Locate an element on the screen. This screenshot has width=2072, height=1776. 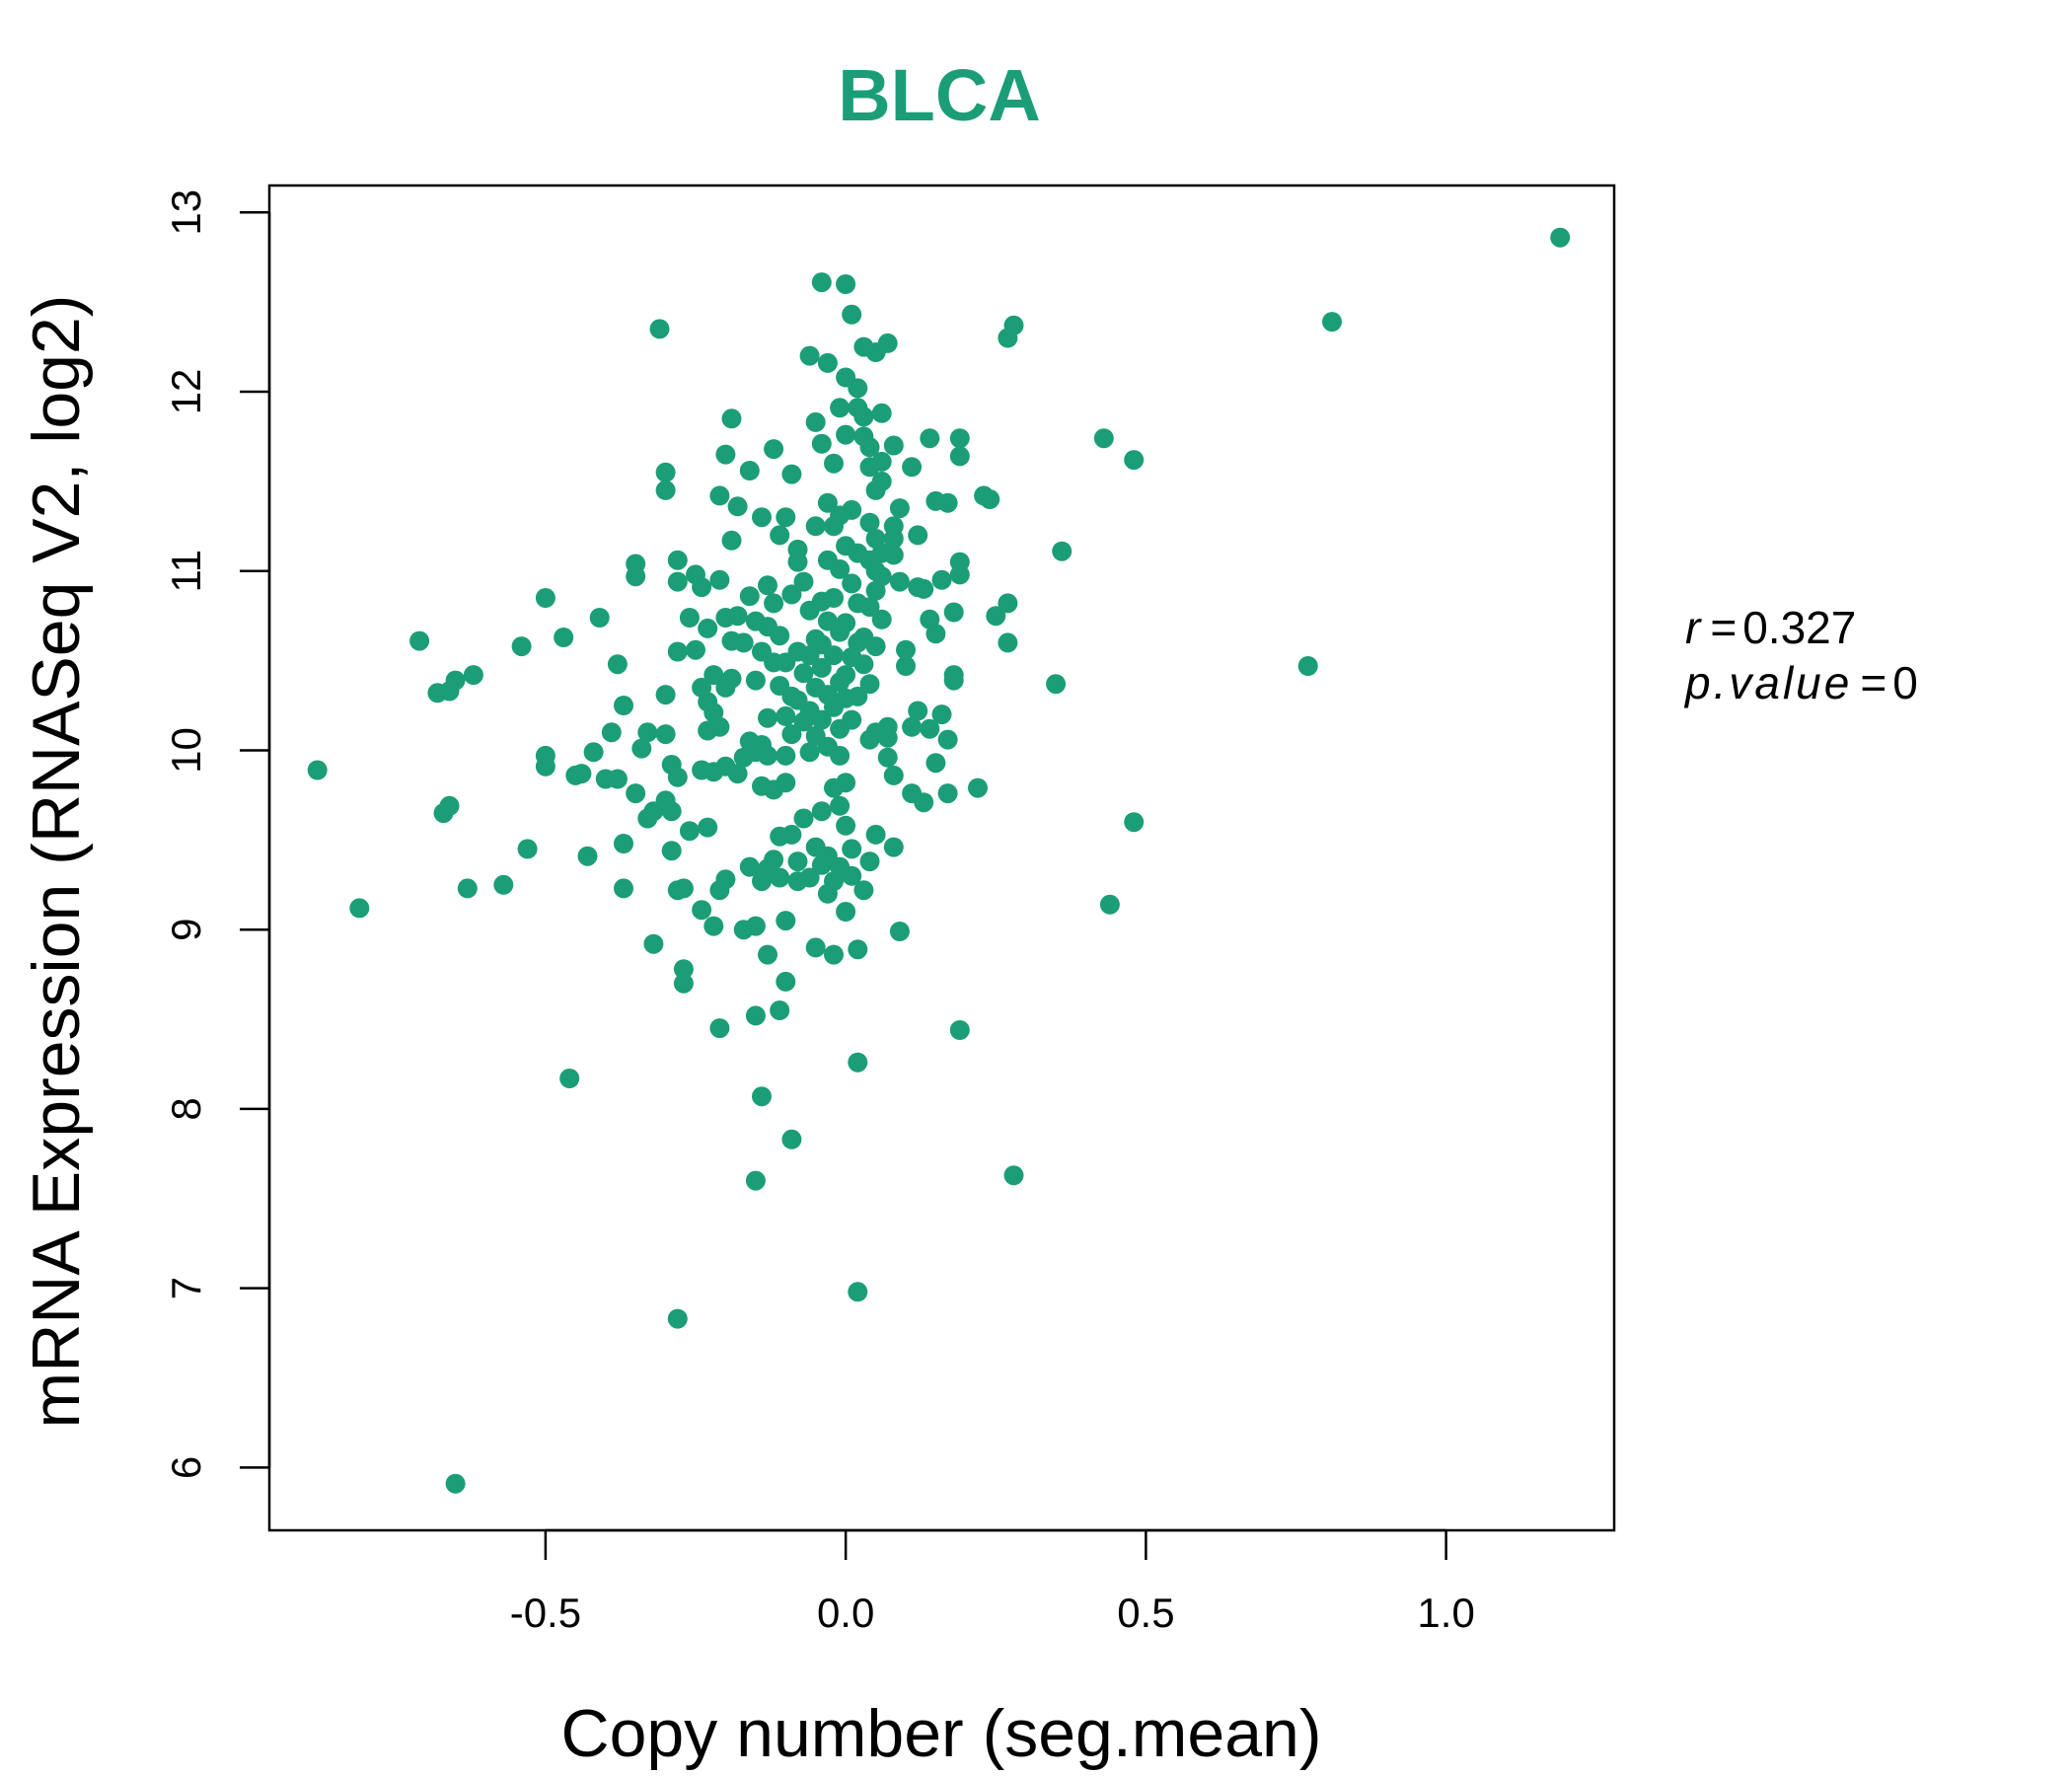
p-symbol: p.value is located at coordinates (1768, 683).